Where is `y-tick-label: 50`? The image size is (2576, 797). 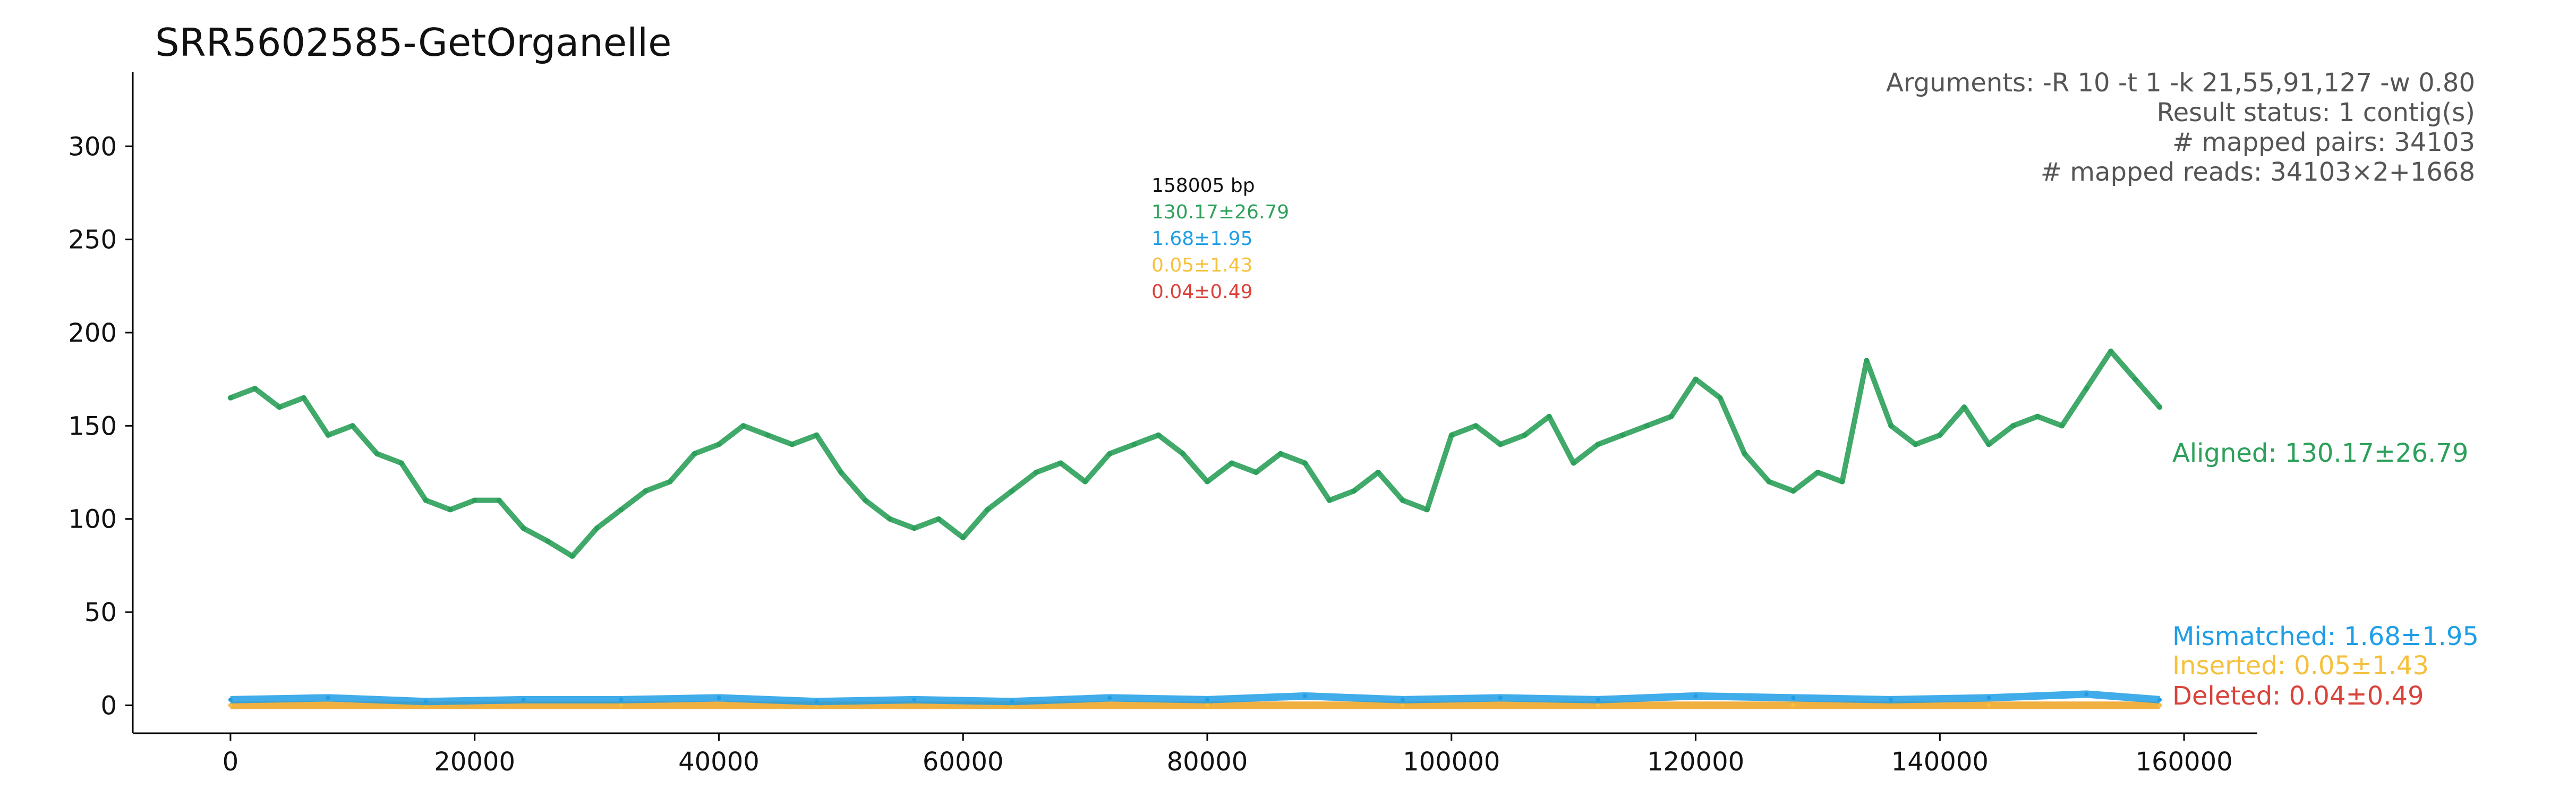 y-tick-label: 50 is located at coordinates (101, 613).